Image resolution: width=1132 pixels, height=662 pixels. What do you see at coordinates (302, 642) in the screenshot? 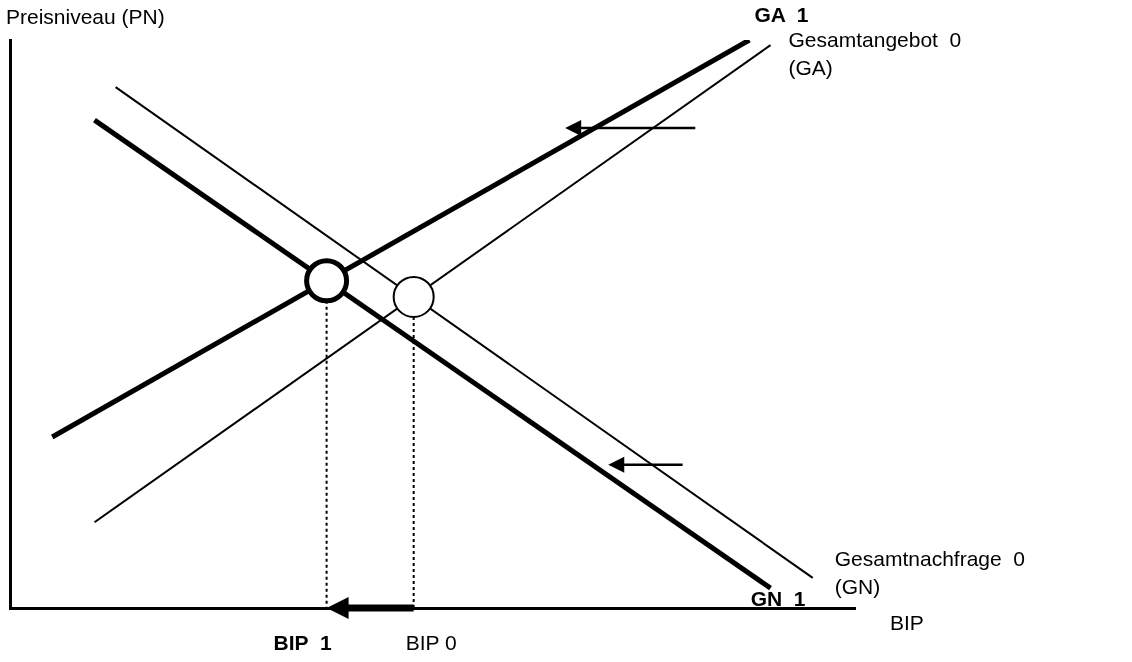
I see `text: BIP 1` at bounding box center [302, 642].